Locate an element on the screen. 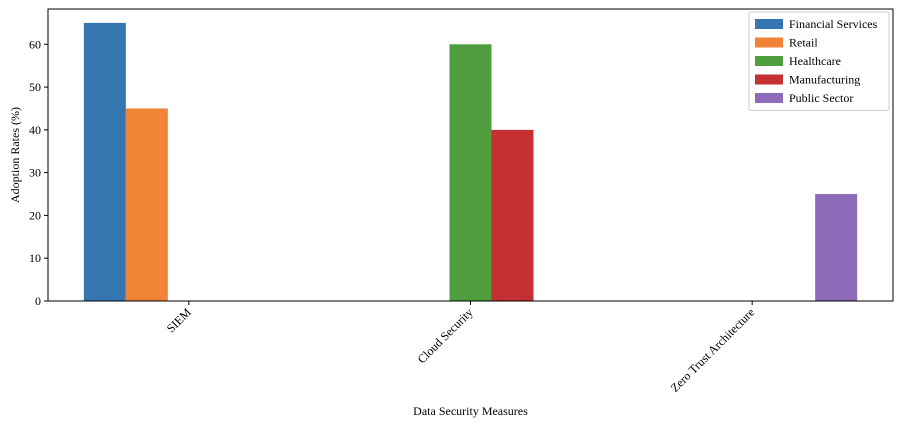 The width and height of the screenshot is (910, 426). legend-label: Public Sector is located at coordinates (821, 98).